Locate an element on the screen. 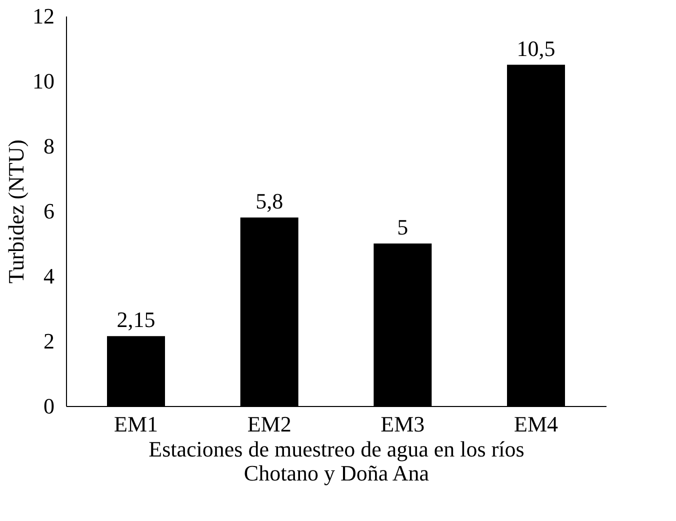 This screenshot has width=676, height=521. x-tick-label: EM2 is located at coordinates (269, 424).